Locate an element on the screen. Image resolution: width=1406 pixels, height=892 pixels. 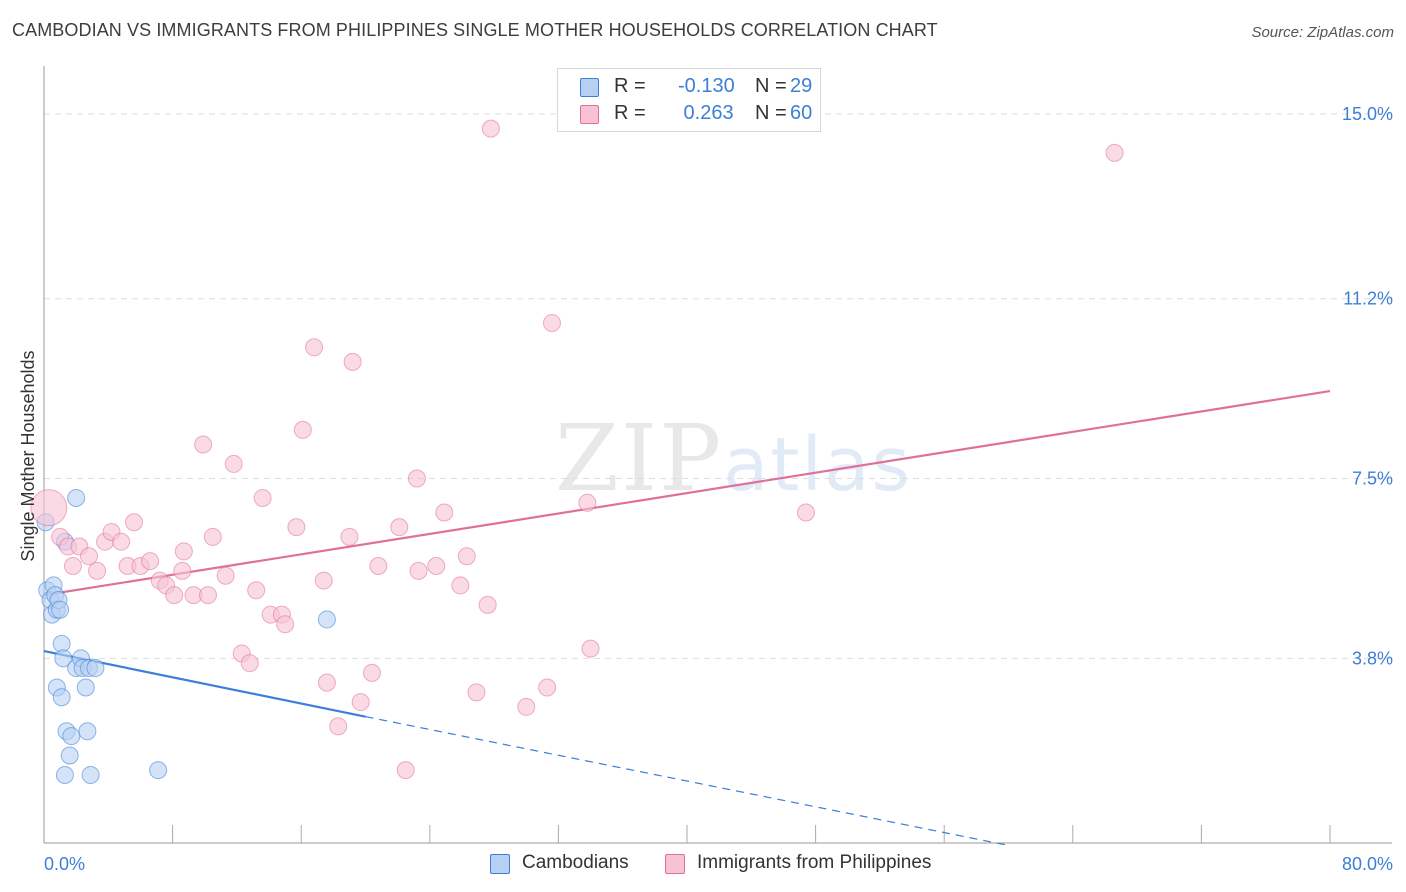
stats-n-value: 29 is located at coordinates (801, 86).